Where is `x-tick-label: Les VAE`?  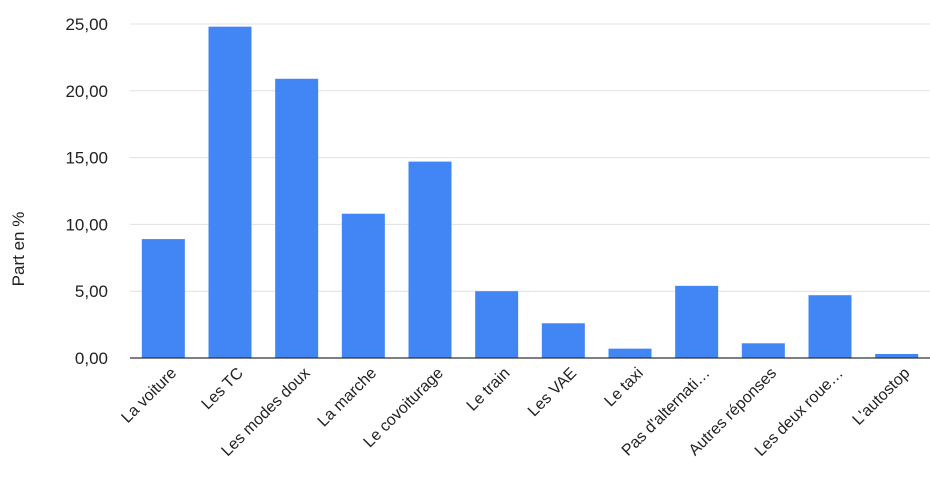 x-tick-label: Les VAE is located at coordinates (552, 392).